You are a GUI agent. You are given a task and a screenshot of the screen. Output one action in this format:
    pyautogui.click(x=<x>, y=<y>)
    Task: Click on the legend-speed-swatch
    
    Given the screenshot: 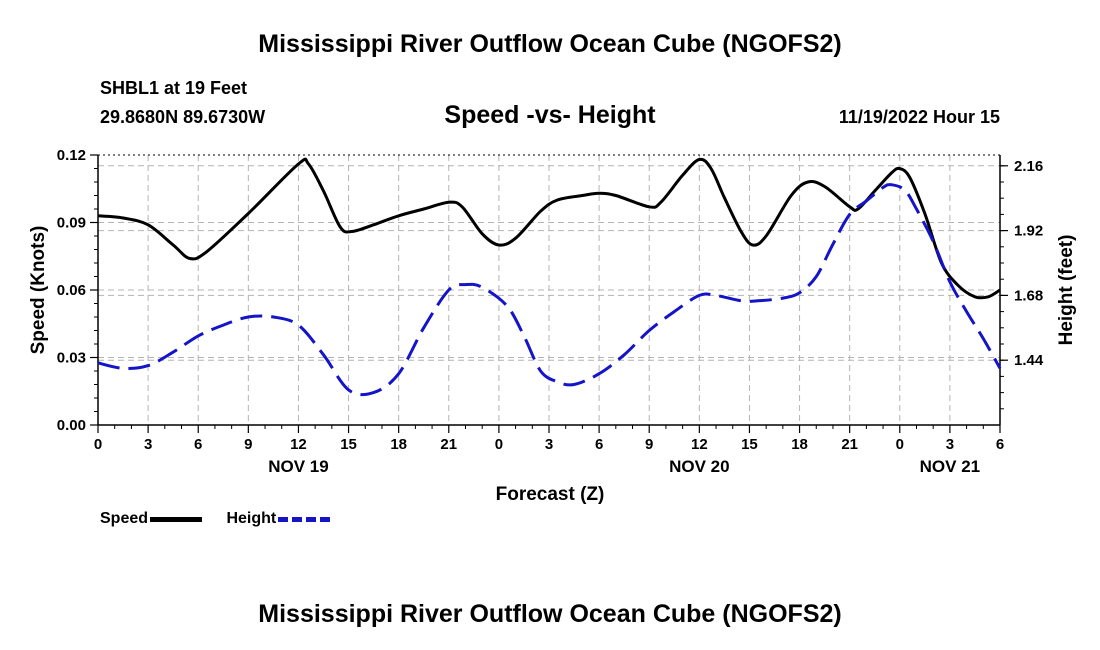 What is the action you would take?
    pyautogui.click(x=176, y=519)
    